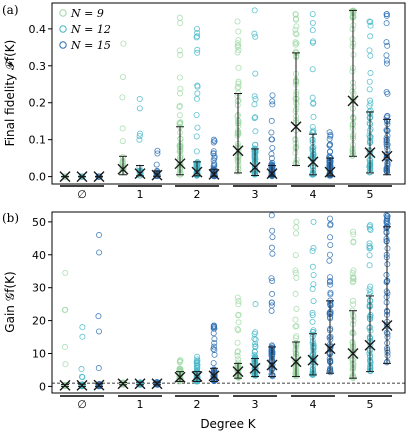  What do you see at coordinates (42, 386) in the screenshot?
I see `y-tick-label: 0` at bounding box center [42, 386].